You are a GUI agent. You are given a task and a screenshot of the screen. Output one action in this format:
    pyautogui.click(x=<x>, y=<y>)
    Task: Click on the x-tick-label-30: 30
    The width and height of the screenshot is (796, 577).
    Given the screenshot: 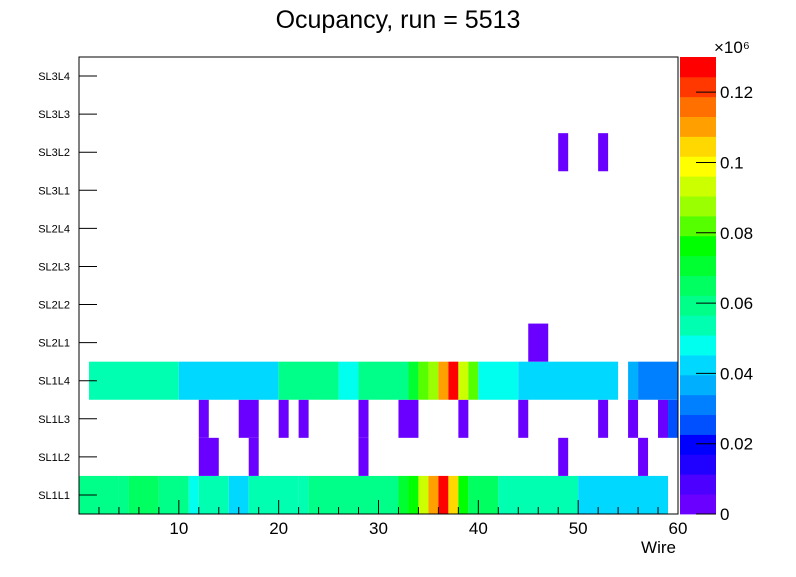 What is the action you would take?
    pyautogui.click(x=378, y=528)
    